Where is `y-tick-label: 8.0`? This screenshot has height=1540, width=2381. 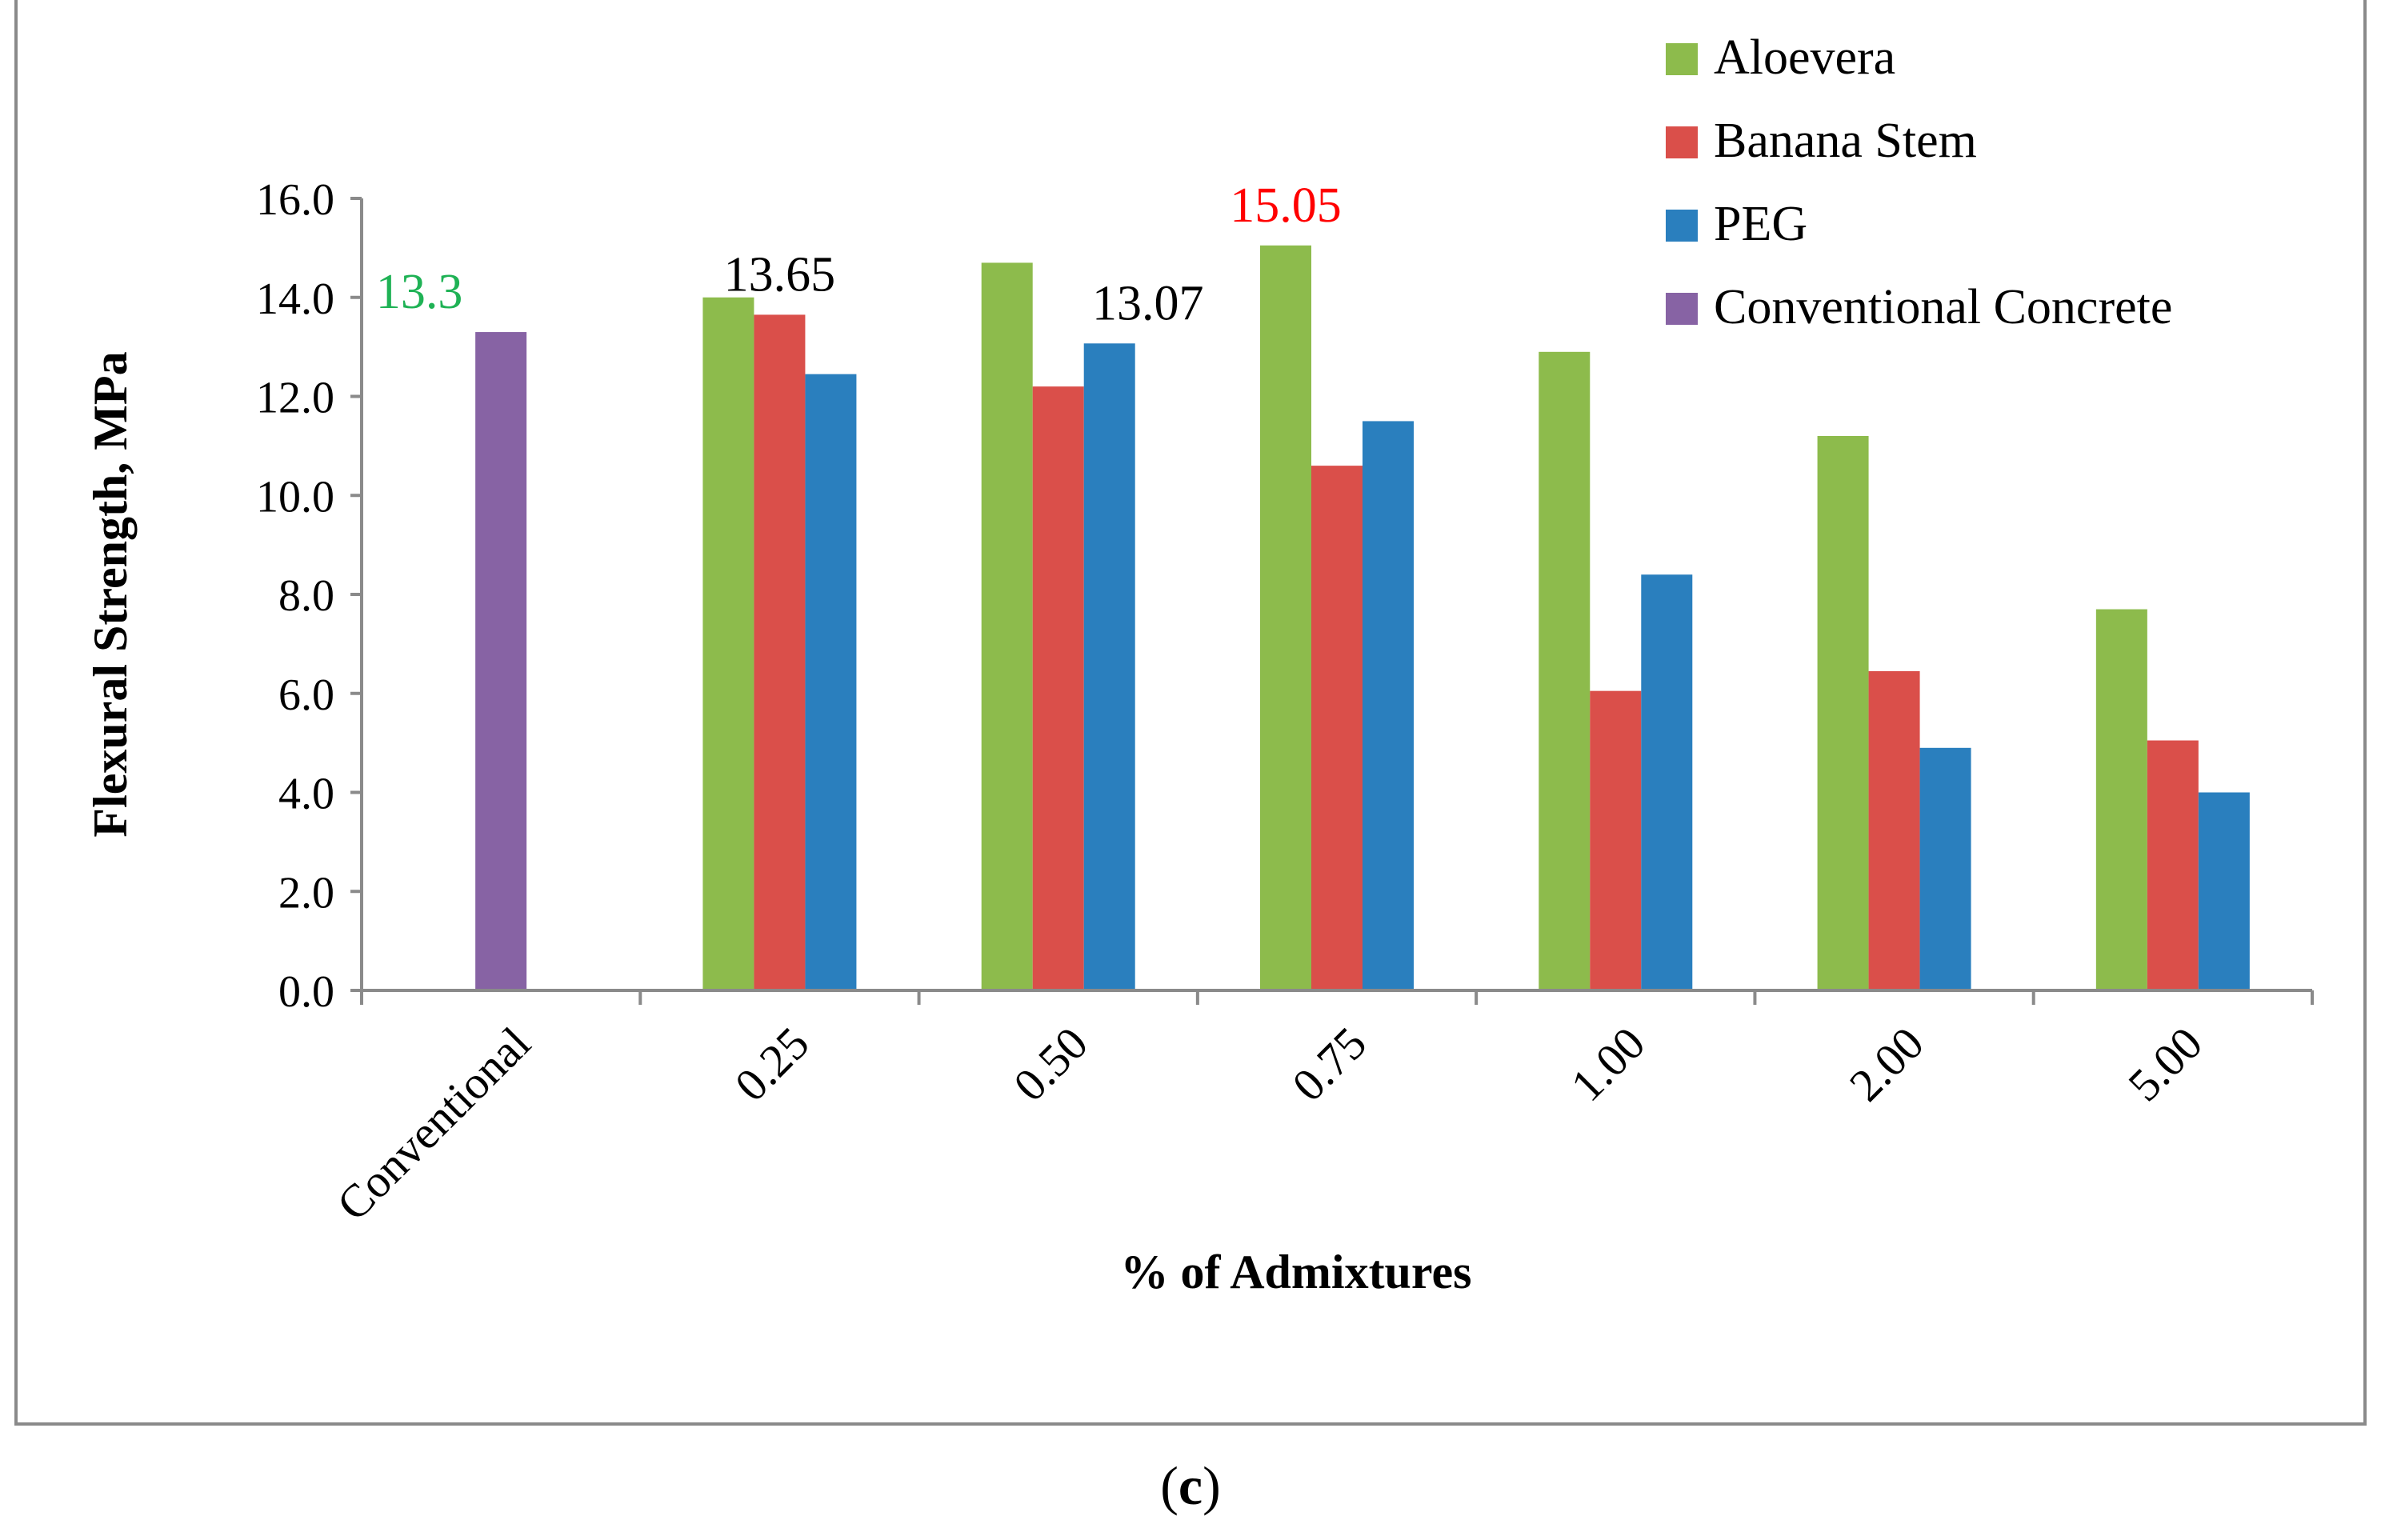 y-tick-label: 8.0 is located at coordinates (306, 596).